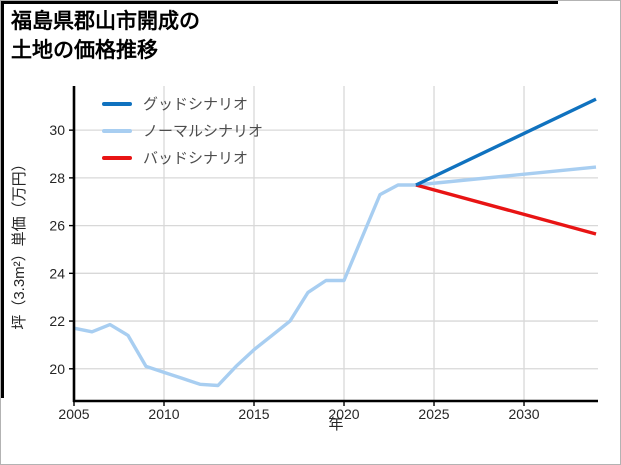 This screenshot has width=621, height=465. What do you see at coordinates (57, 273) in the screenshot?
I see `y-tick-label-24: 24` at bounding box center [57, 273].